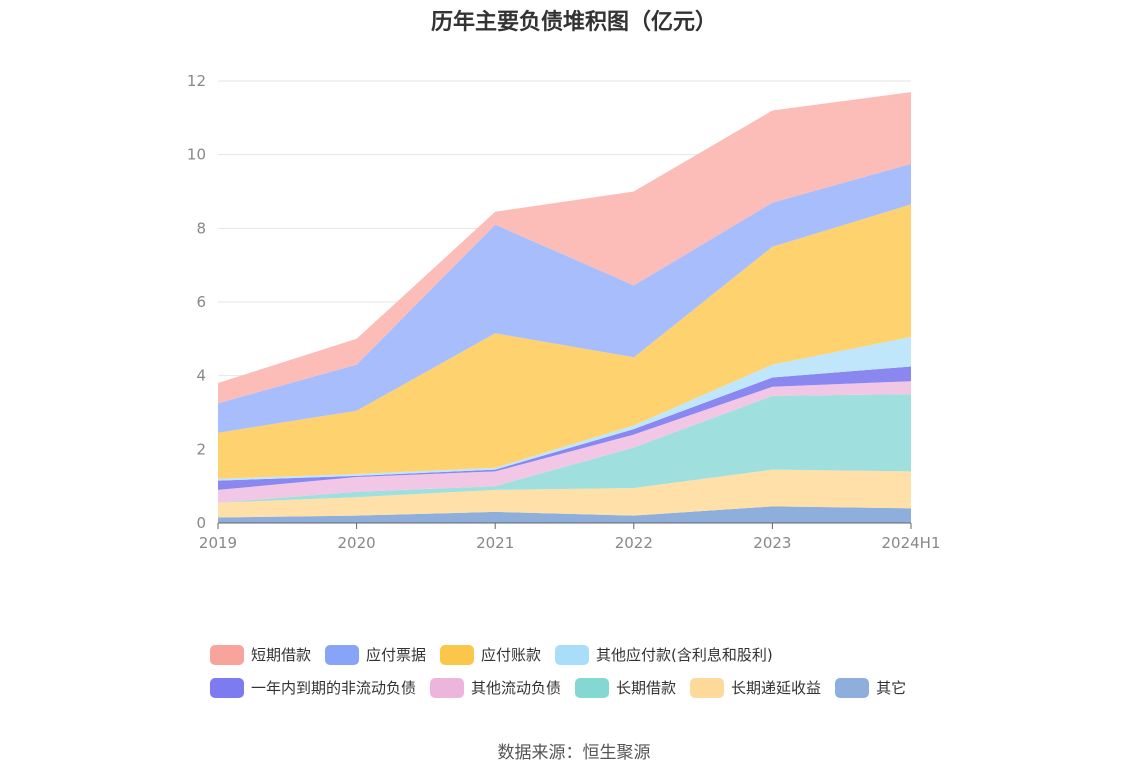  I want to click on x-tick-label: 2021, so click(495, 543).